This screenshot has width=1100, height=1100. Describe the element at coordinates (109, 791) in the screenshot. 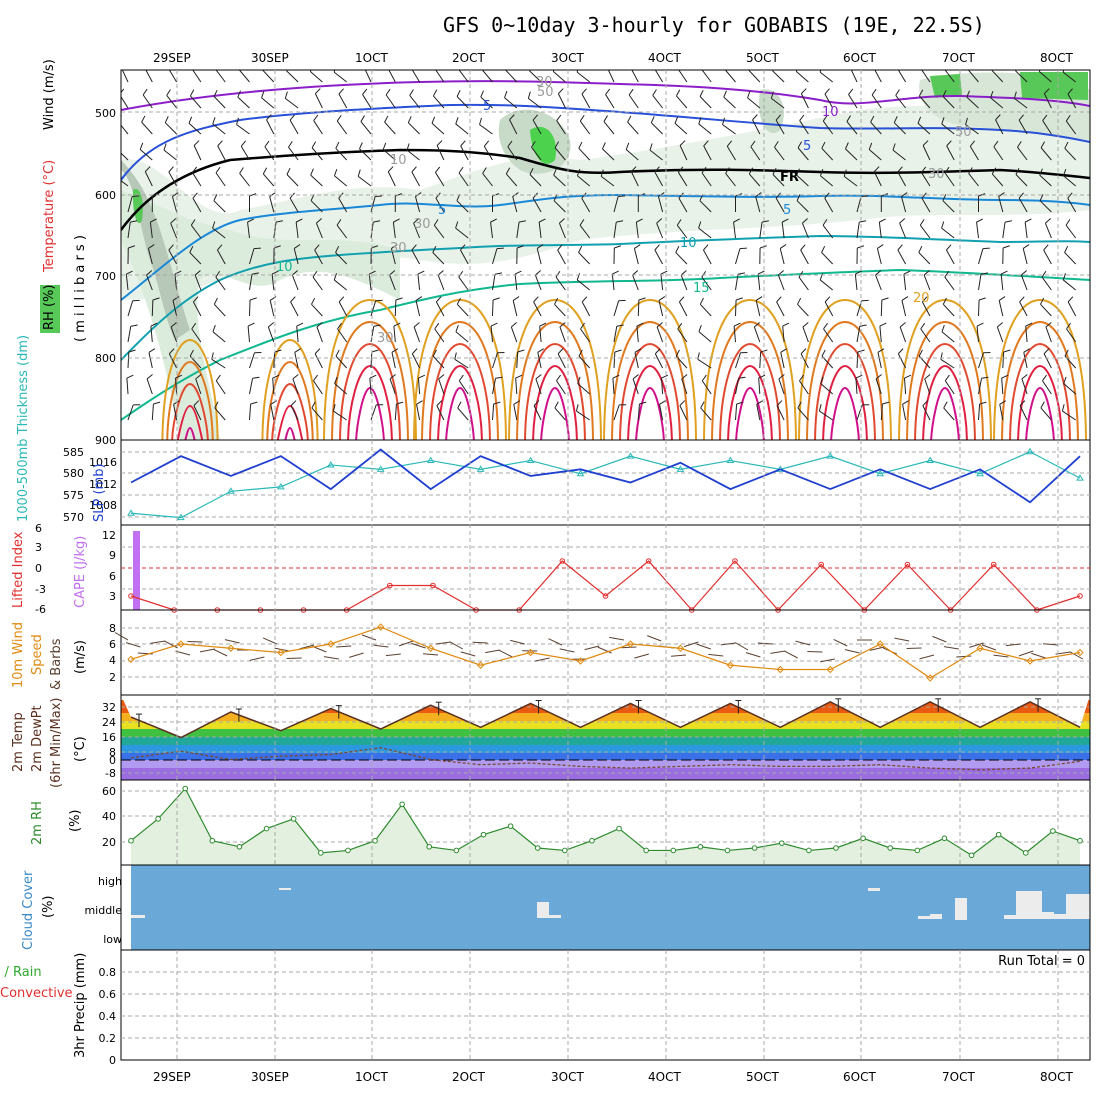

I see `y-tick-label: 60` at that location.